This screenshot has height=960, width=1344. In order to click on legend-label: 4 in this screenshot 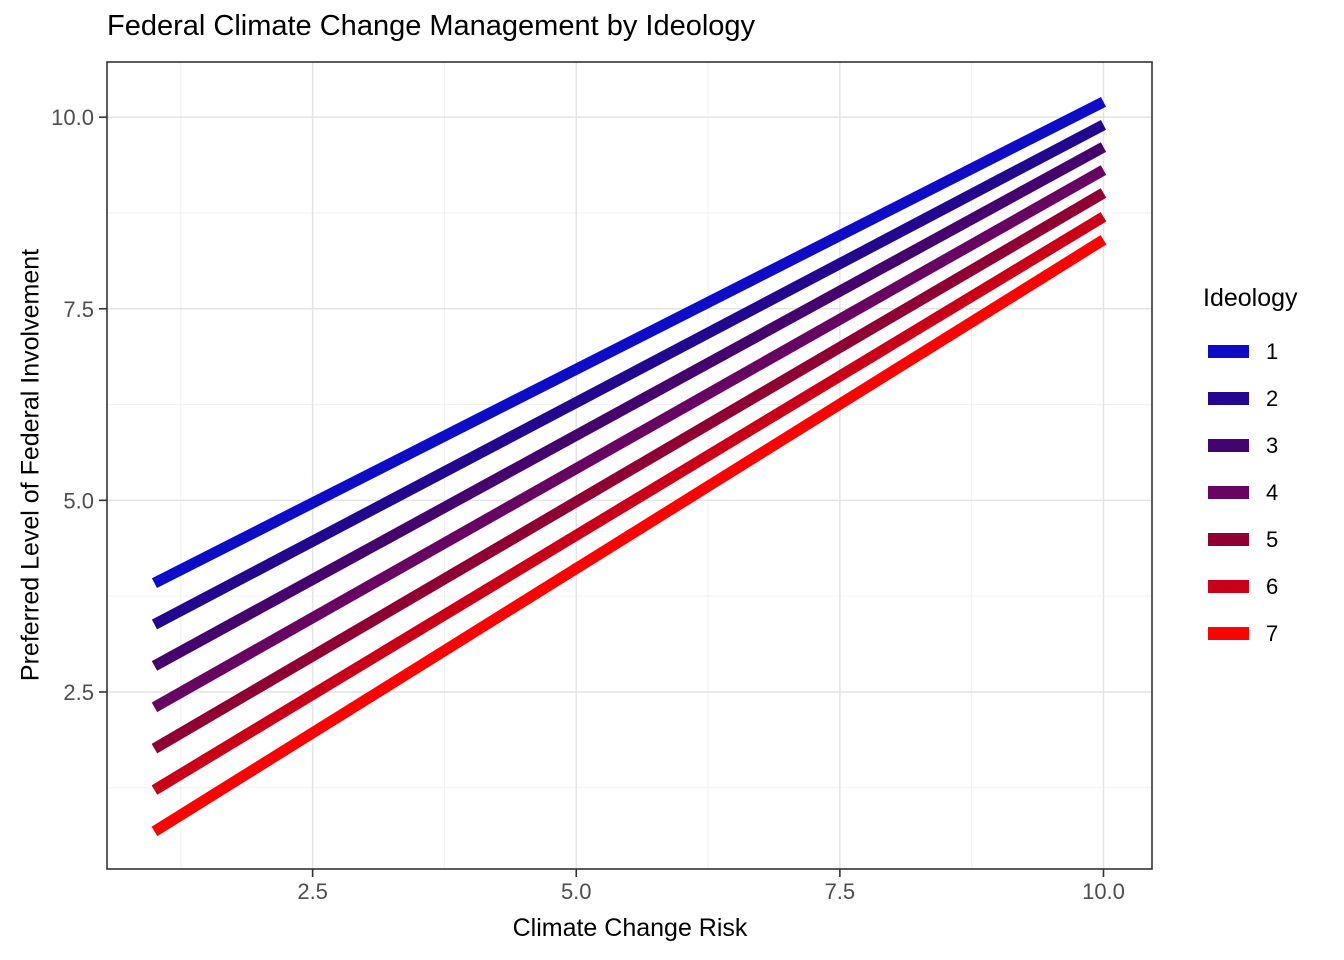, I will do `click(1272, 492)`.